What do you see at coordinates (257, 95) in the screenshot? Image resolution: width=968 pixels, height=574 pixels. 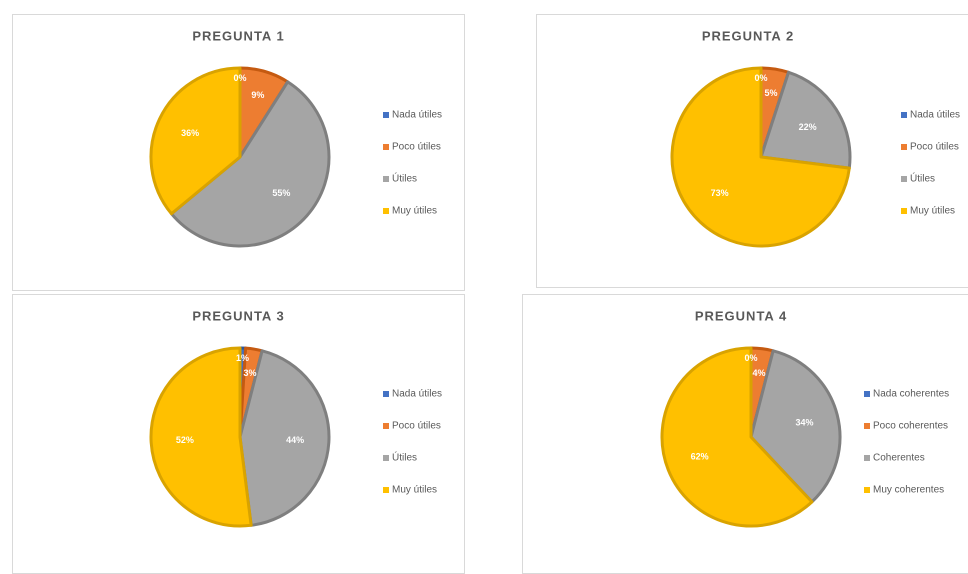 I see `data-label: 9%` at bounding box center [257, 95].